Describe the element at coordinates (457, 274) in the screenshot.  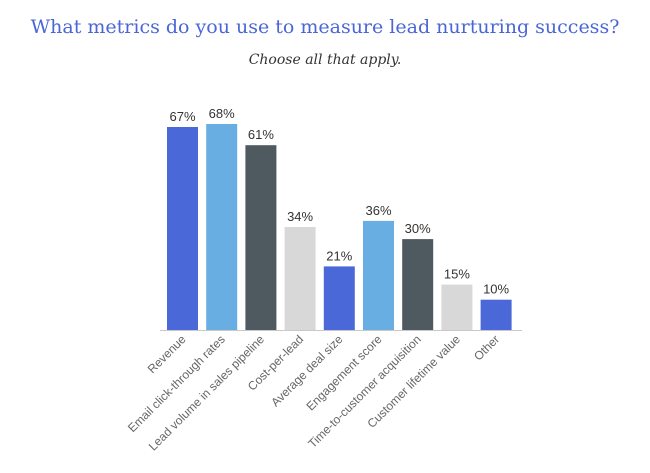
I see `value-label-8: 15%` at that location.